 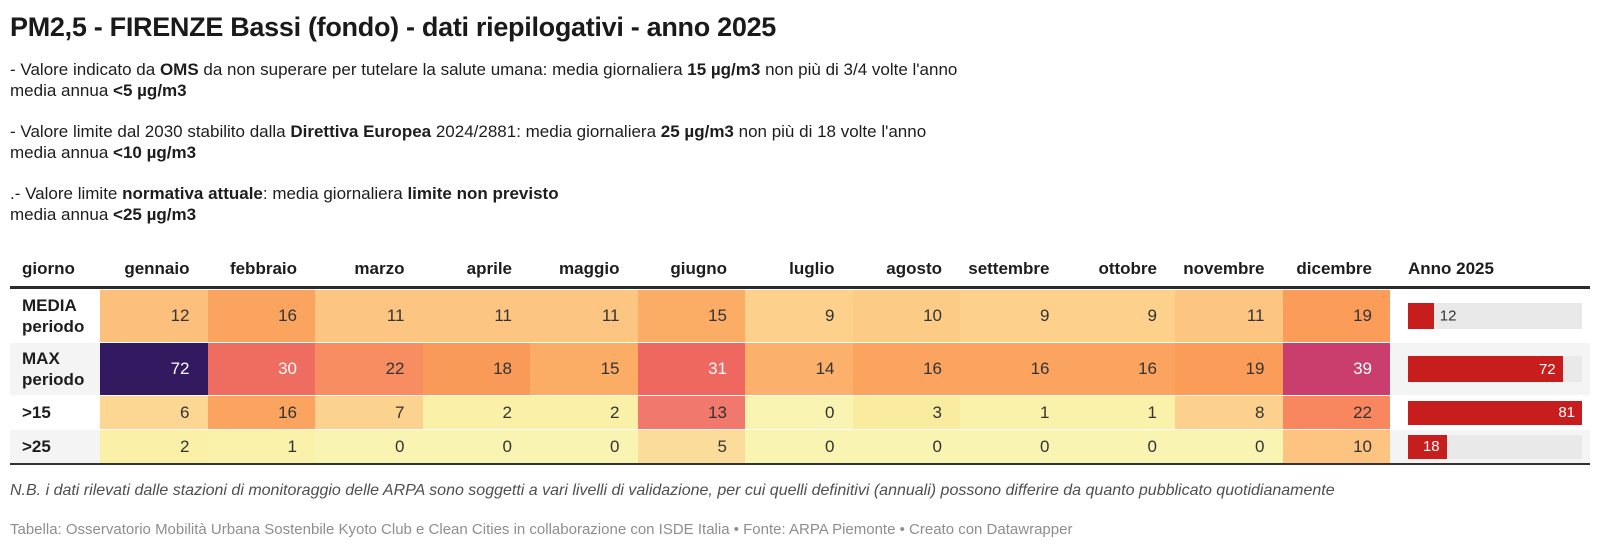 I want to click on note-bold-text: <5 µg/m3, so click(x=150, y=90).